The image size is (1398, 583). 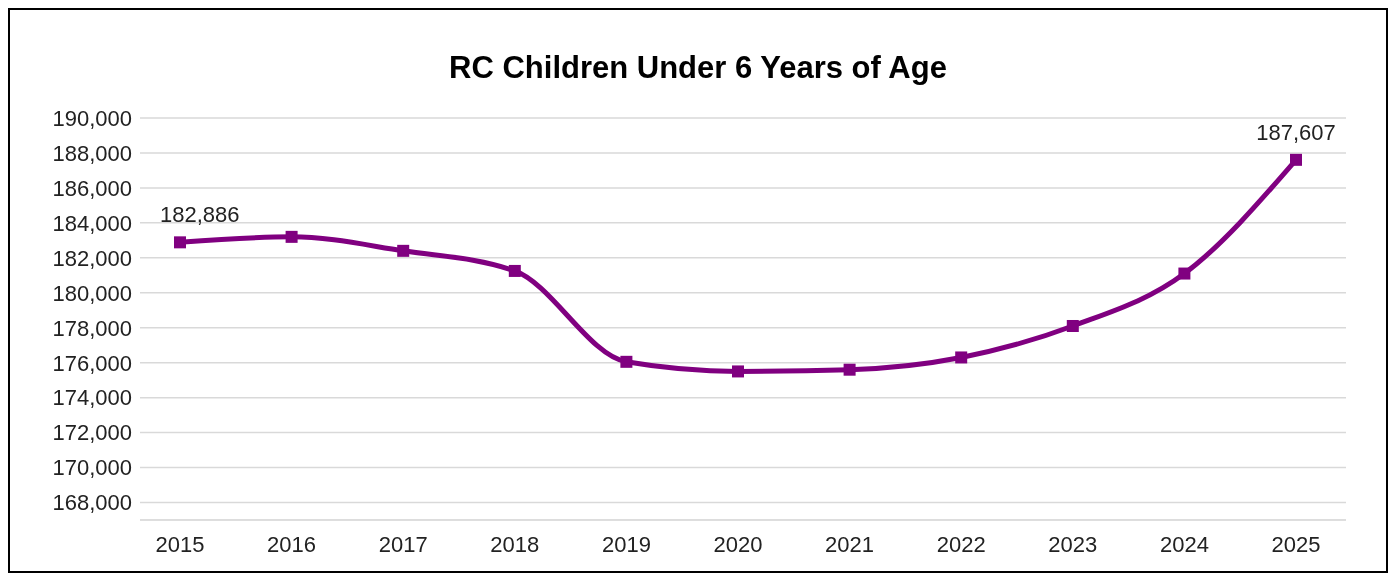 What do you see at coordinates (92, 223) in the screenshot?
I see `y-tick-label: 184,000` at bounding box center [92, 223].